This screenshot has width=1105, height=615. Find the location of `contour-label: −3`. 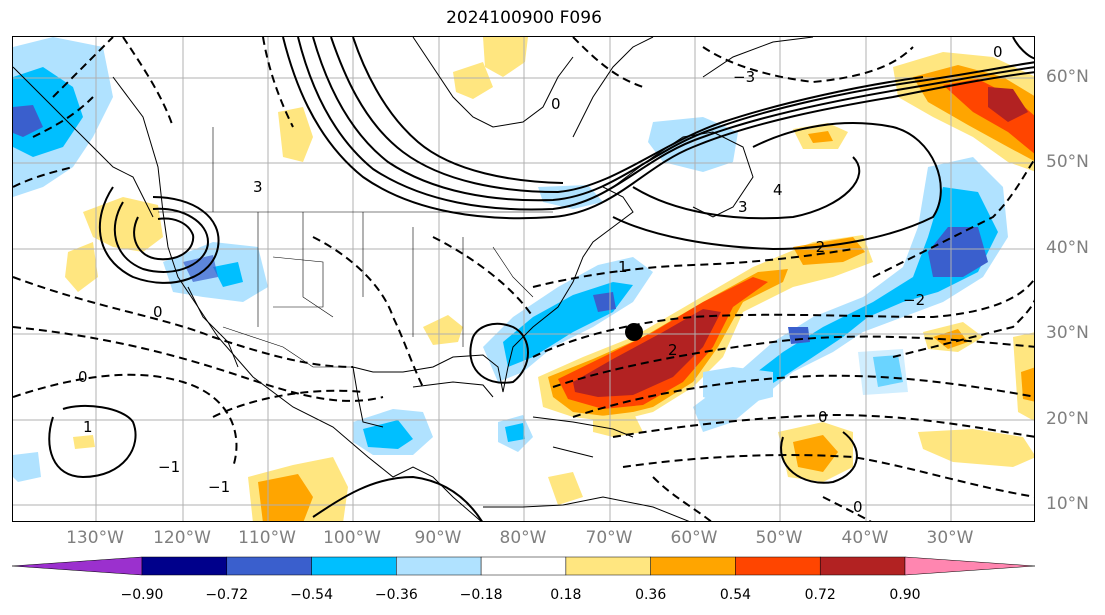

contour-label: −3 is located at coordinates (744, 77).